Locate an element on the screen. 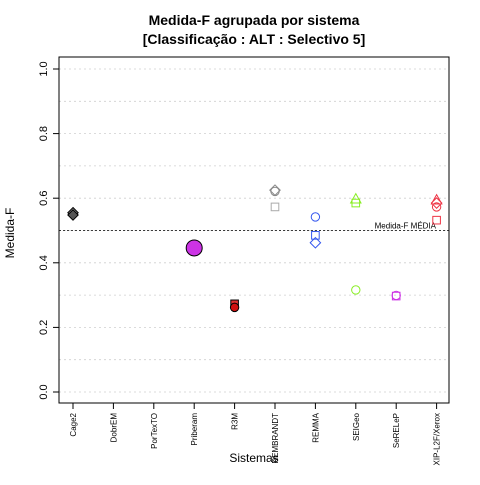  x-tick-label: PorTexTO is located at coordinates (154, 431).